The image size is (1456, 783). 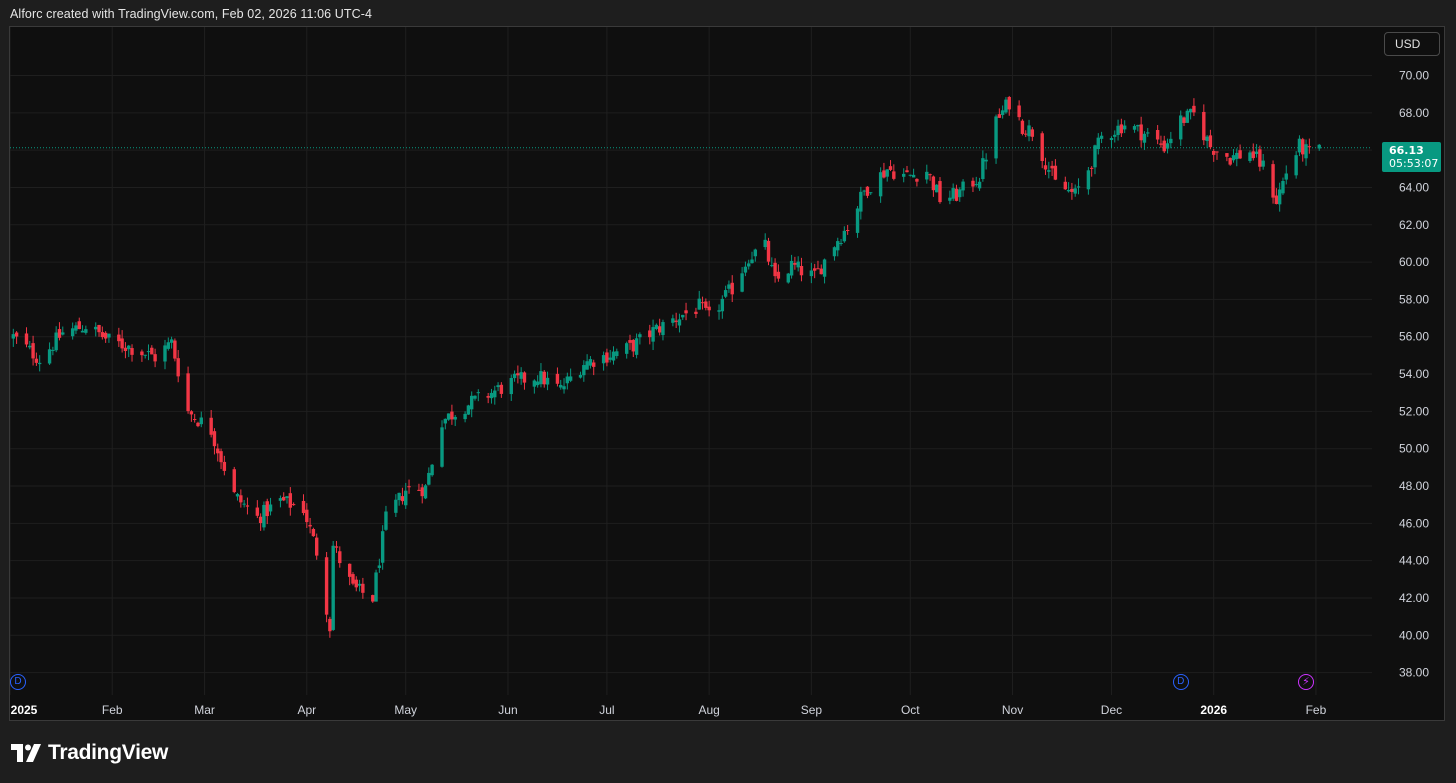 What do you see at coordinates (1412, 44) in the screenshot?
I see `currency-button: USD` at bounding box center [1412, 44].